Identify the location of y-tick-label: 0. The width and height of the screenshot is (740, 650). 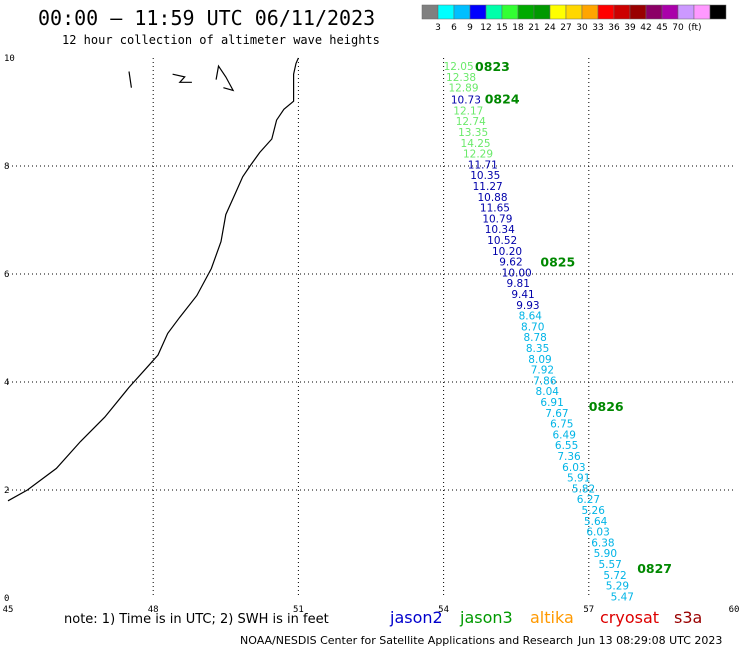
(6, 599).